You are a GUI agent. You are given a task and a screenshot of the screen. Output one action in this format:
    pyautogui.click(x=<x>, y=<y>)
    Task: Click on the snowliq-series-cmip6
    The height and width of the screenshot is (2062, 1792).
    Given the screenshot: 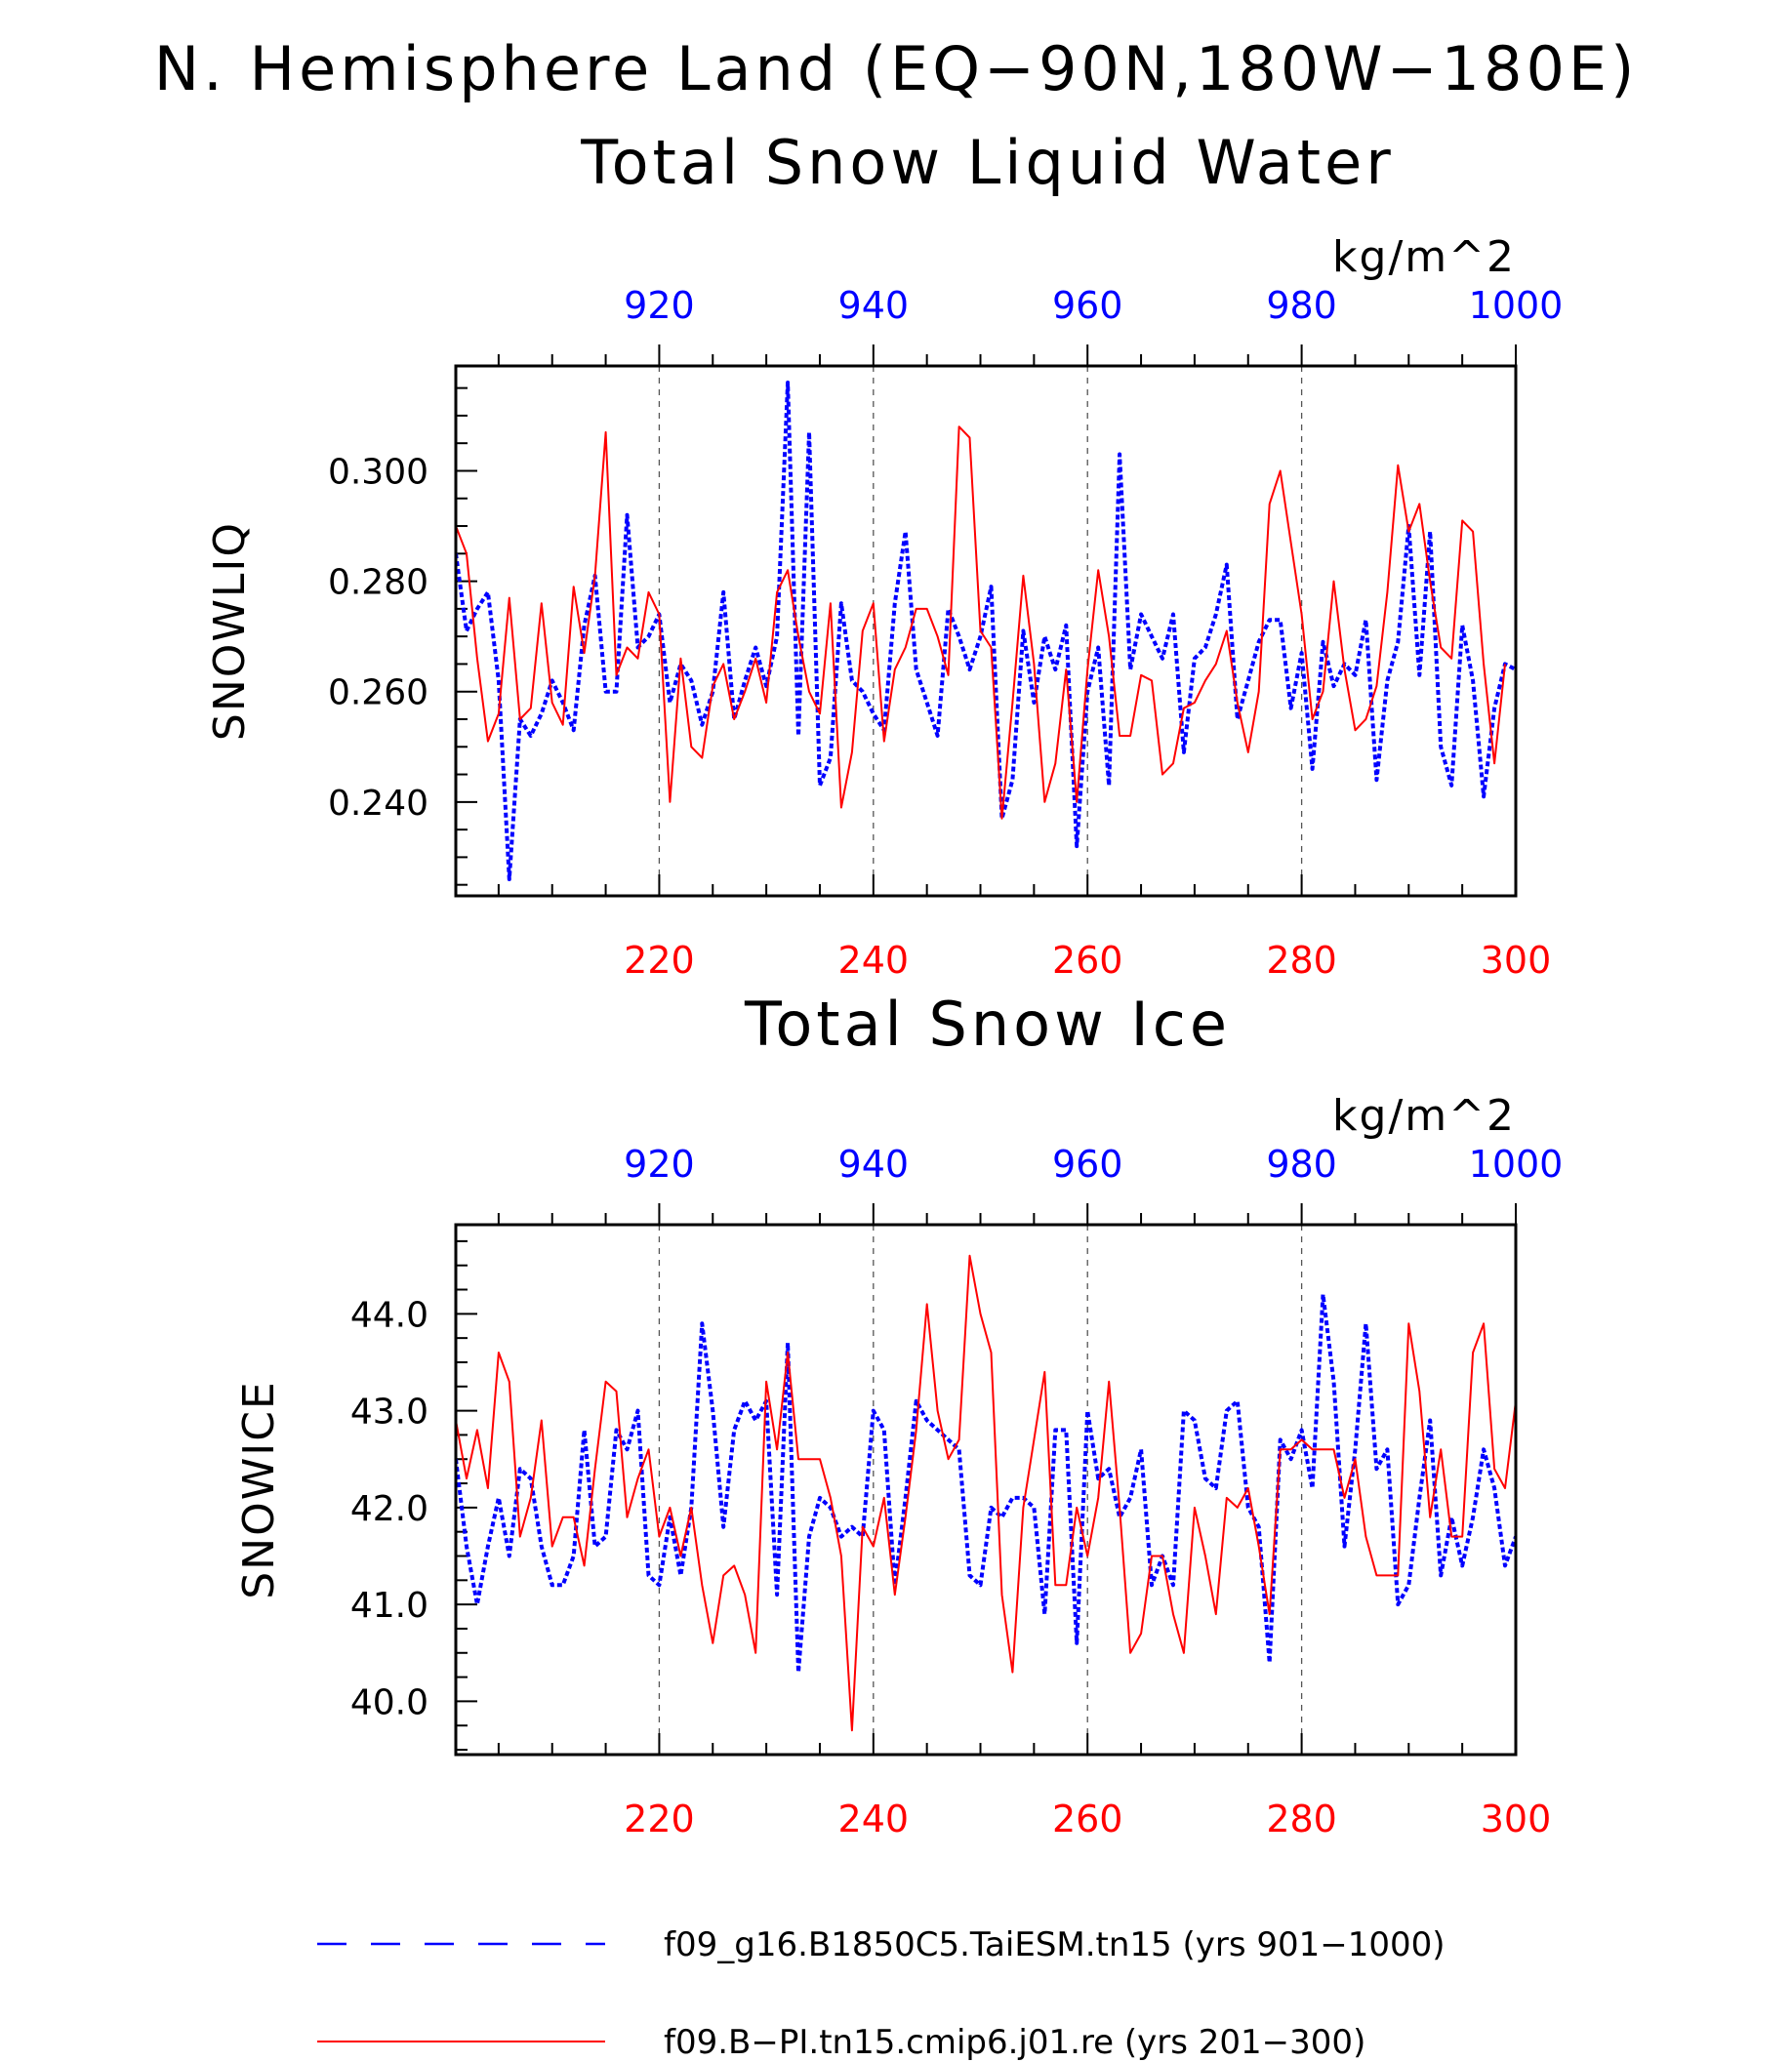 What is the action you would take?
    pyautogui.click(x=981, y=622)
    